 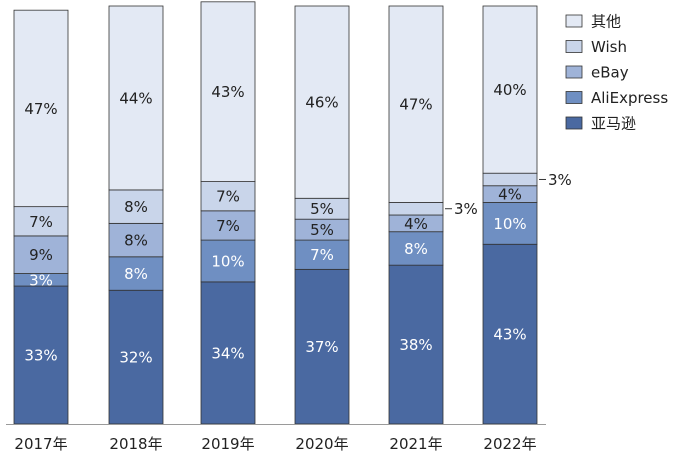 I want to click on data-label-wish-2017: 7%, so click(x=41, y=222).